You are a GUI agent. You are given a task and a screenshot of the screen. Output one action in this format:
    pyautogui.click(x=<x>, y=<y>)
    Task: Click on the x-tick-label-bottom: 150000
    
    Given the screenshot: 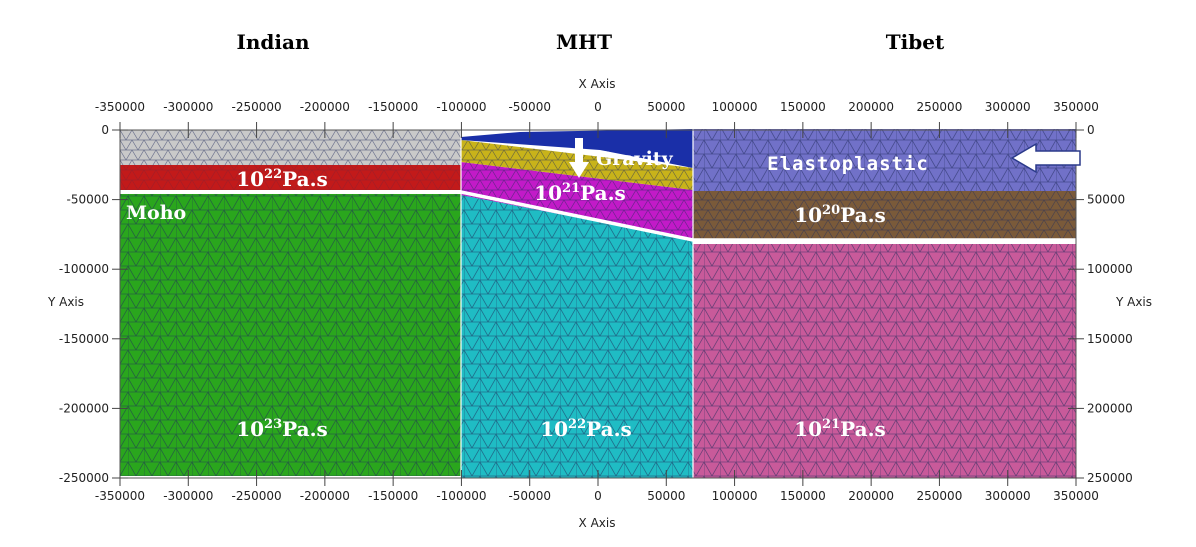 What is the action you would take?
    pyautogui.click(x=803, y=496)
    